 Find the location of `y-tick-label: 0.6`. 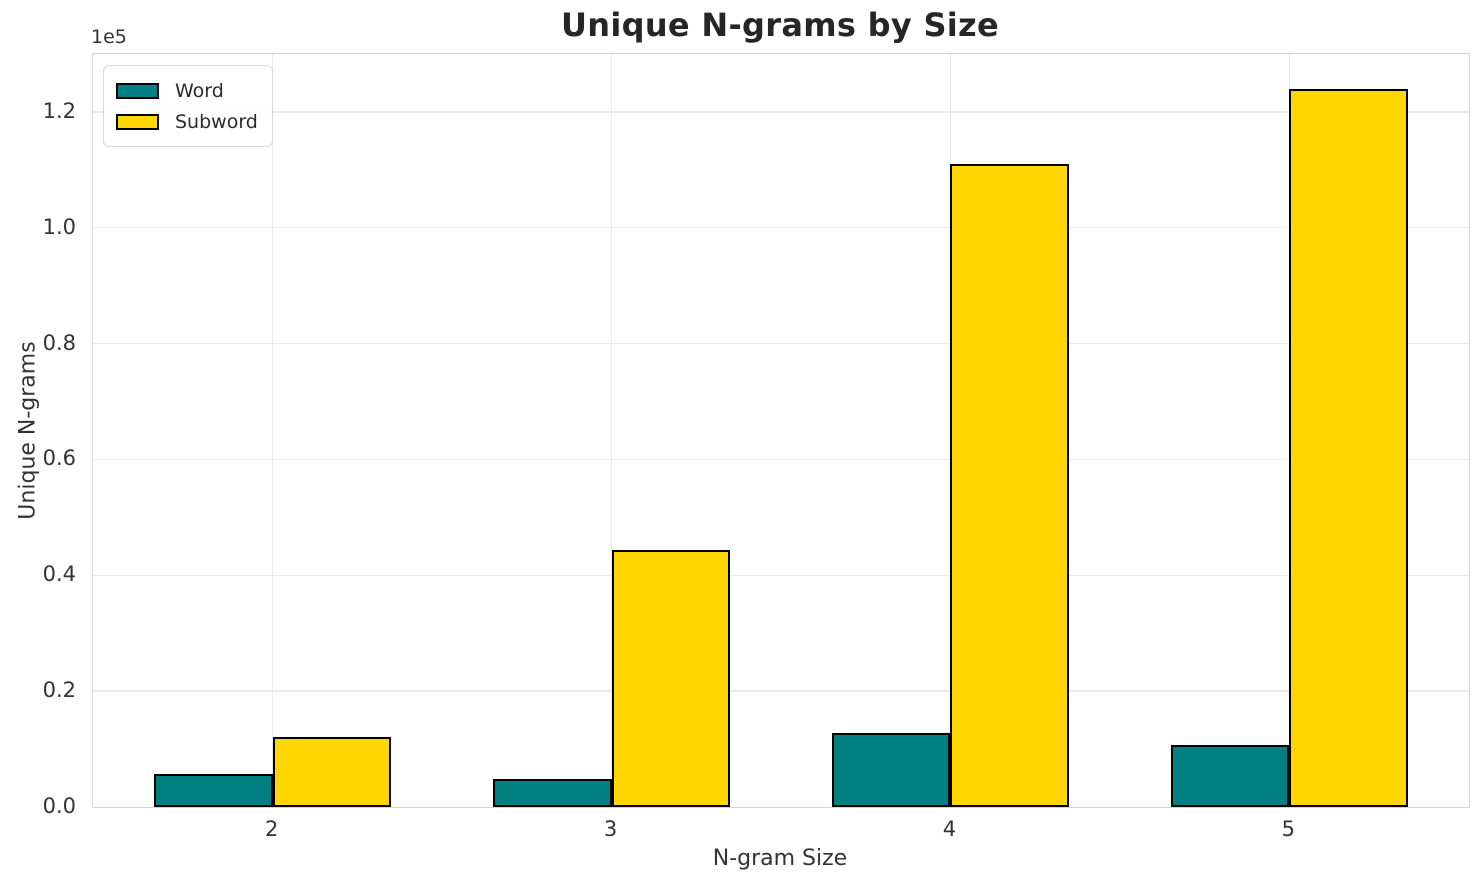

y-tick-label: 0.6 is located at coordinates (59, 458).